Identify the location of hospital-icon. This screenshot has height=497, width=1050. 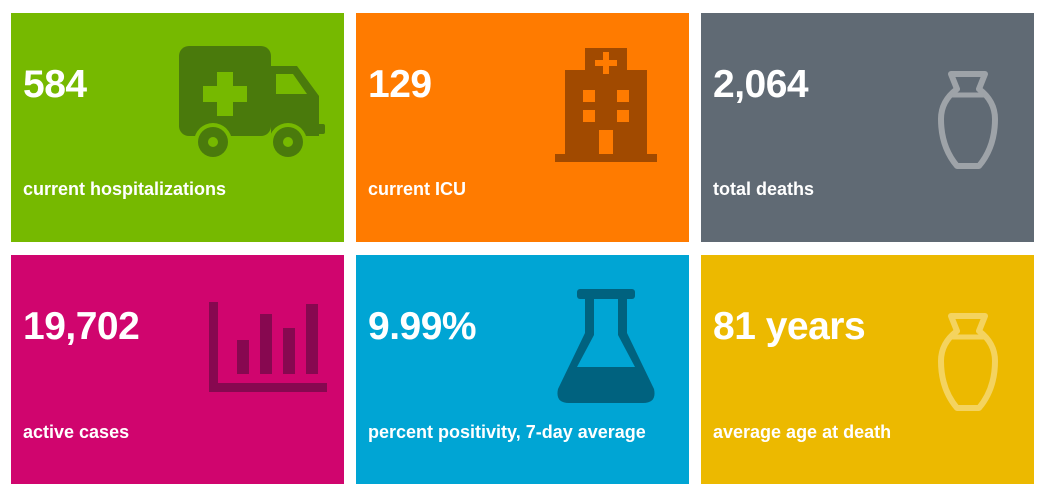
(606, 105).